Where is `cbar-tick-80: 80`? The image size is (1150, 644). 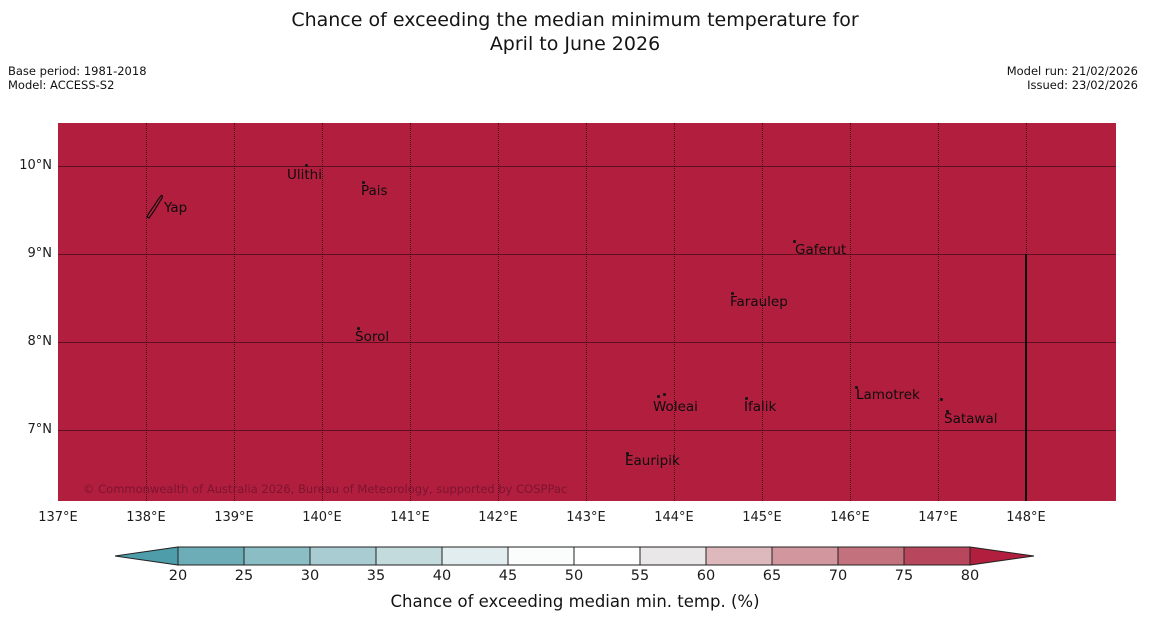
cbar-tick-80: 80 is located at coordinates (970, 576).